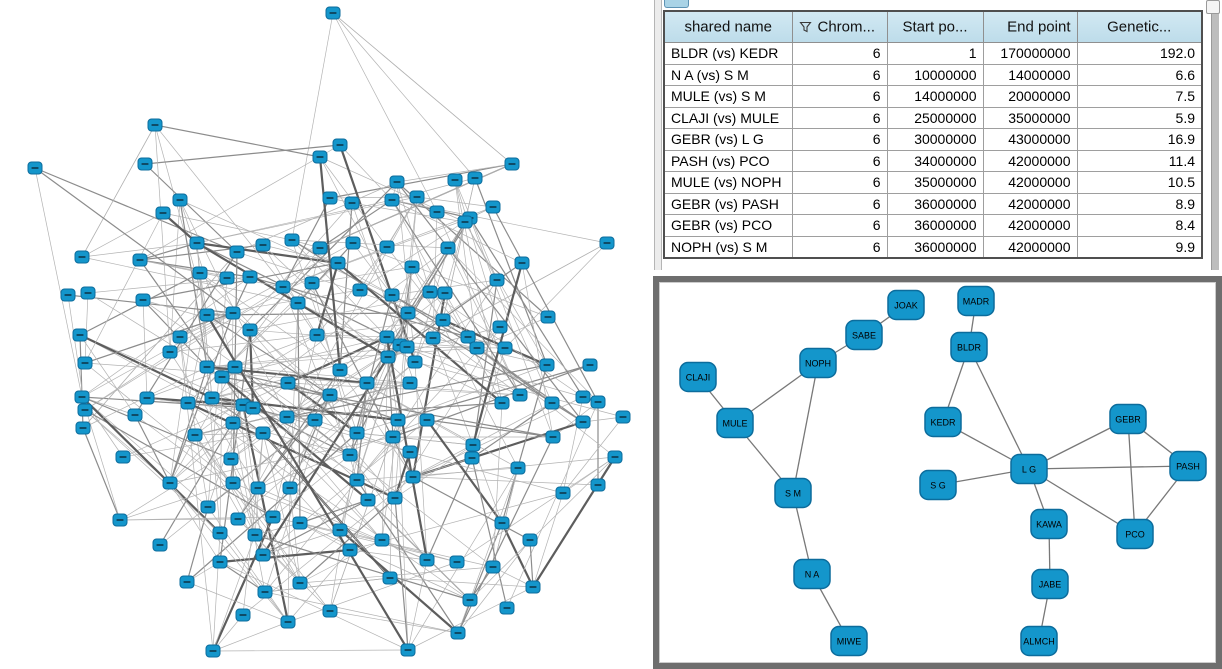  I want to click on table-row: CLAJI (vs) MULE 6 25000000 35000000 5.9, so click(933, 117).